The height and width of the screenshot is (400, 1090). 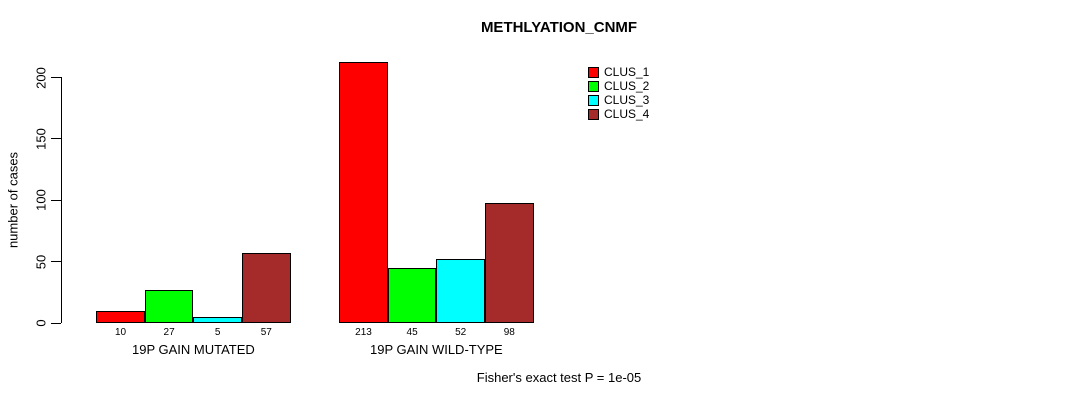 I want to click on bar-value-label: 213, so click(x=363, y=332).